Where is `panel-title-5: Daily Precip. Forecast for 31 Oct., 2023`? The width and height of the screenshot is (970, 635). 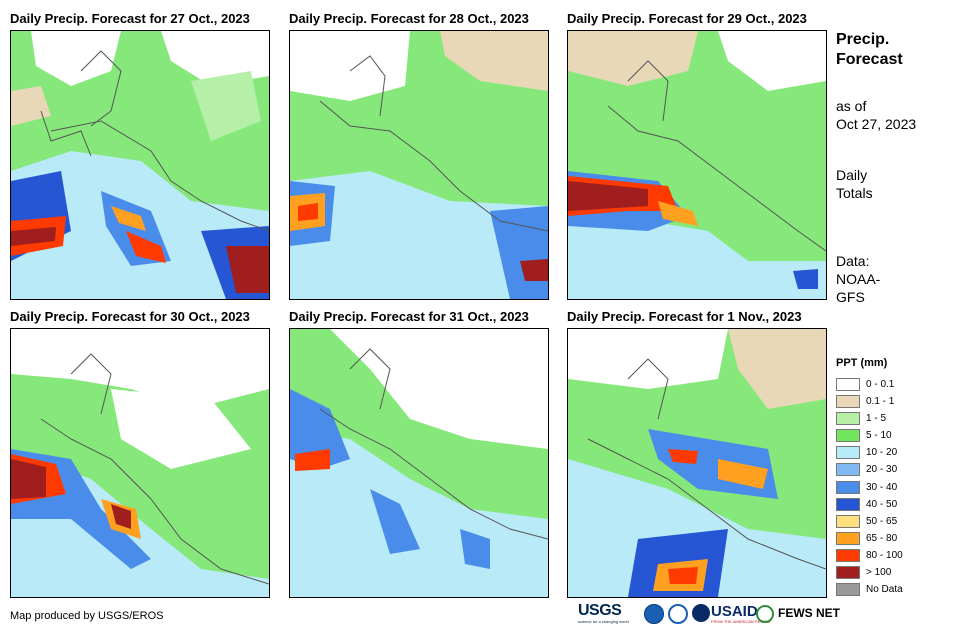 panel-title-5: Daily Precip. Forecast for 31 Oct., 2023 is located at coordinates (409, 316).